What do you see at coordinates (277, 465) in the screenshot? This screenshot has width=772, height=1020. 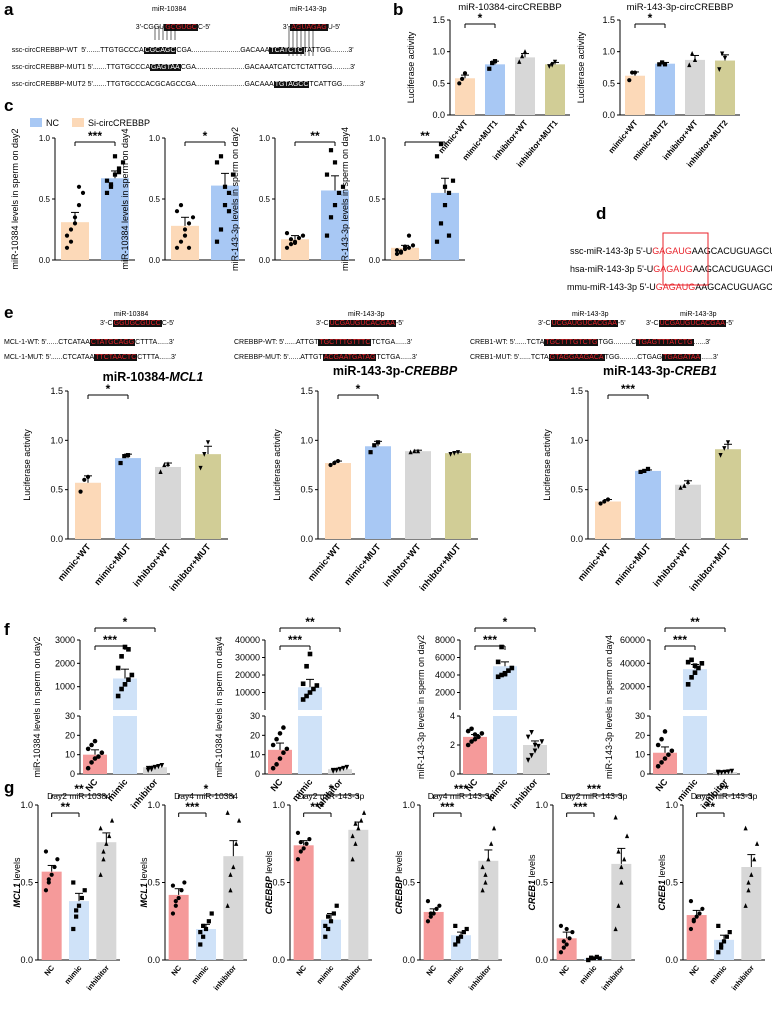 I see `y-axis-label-text: Luciferase activity` at bounding box center [277, 465].